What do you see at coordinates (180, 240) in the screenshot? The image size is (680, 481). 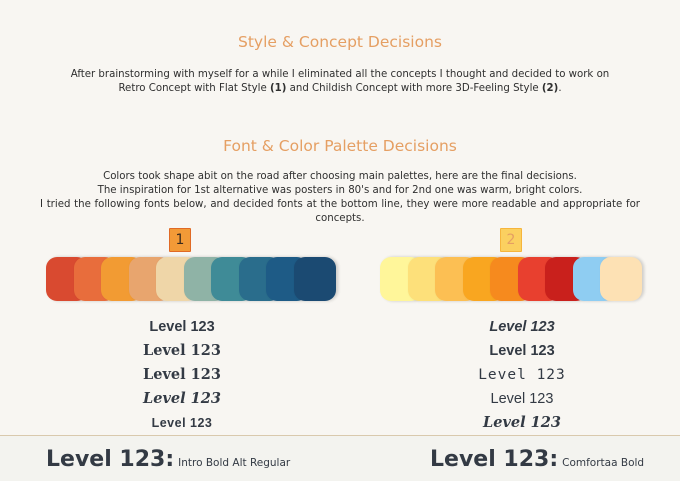 I see `alternative-1-badge: 1` at bounding box center [180, 240].